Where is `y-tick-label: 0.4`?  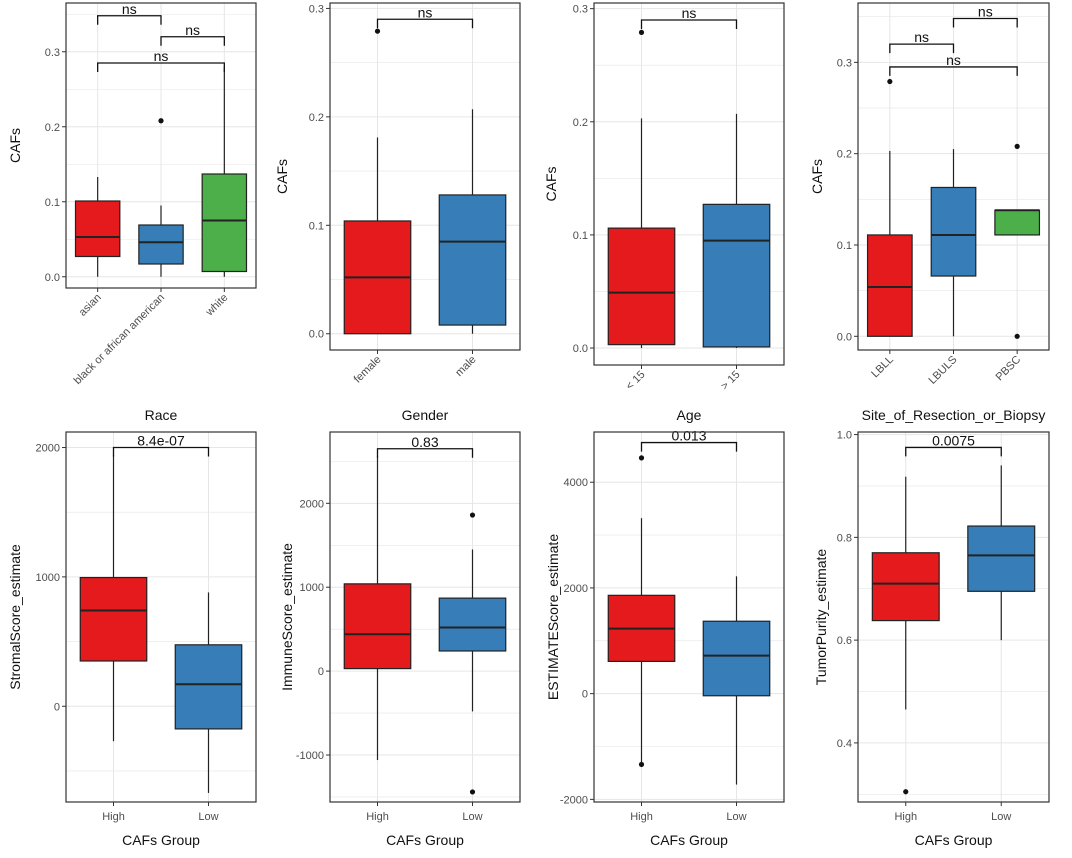 y-tick-label: 0.4 is located at coordinates (844, 744).